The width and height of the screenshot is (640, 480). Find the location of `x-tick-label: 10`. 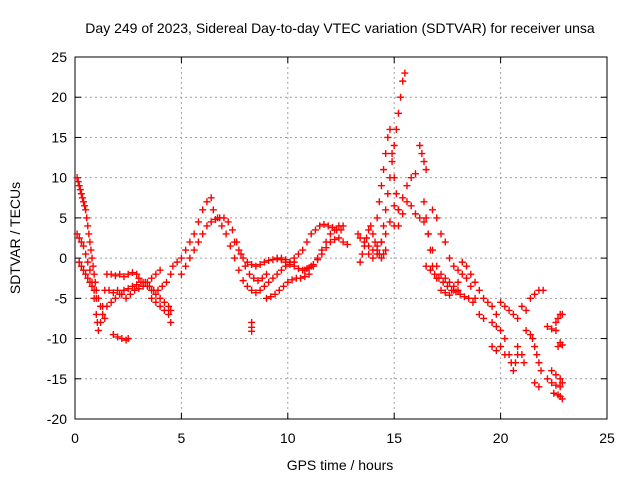

x-tick-label: 10 is located at coordinates (288, 438).